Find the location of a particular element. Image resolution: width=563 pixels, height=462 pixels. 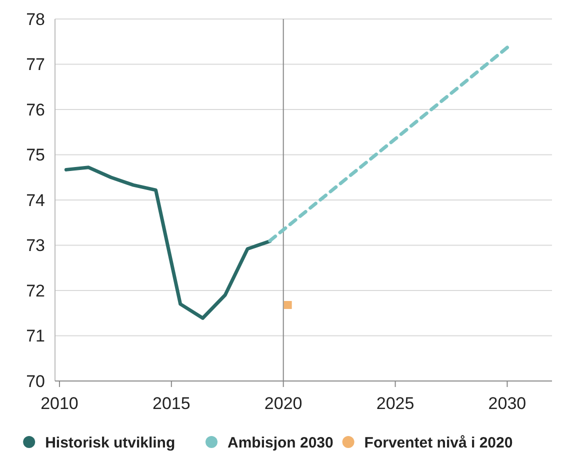

y-tick-label: 77 is located at coordinates (35, 64).